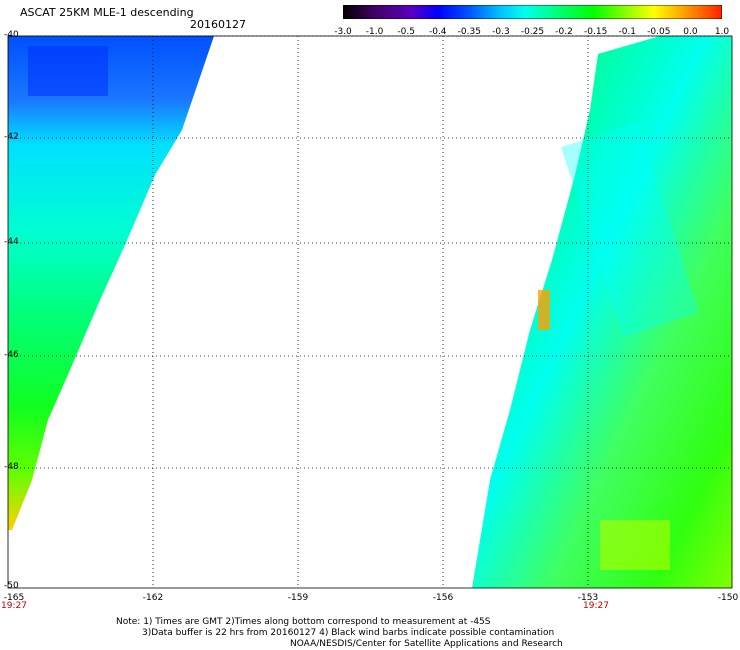 The height and width of the screenshot is (650, 740). What do you see at coordinates (11, 35) in the screenshot?
I see `lat-label: -40` at bounding box center [11, 35].